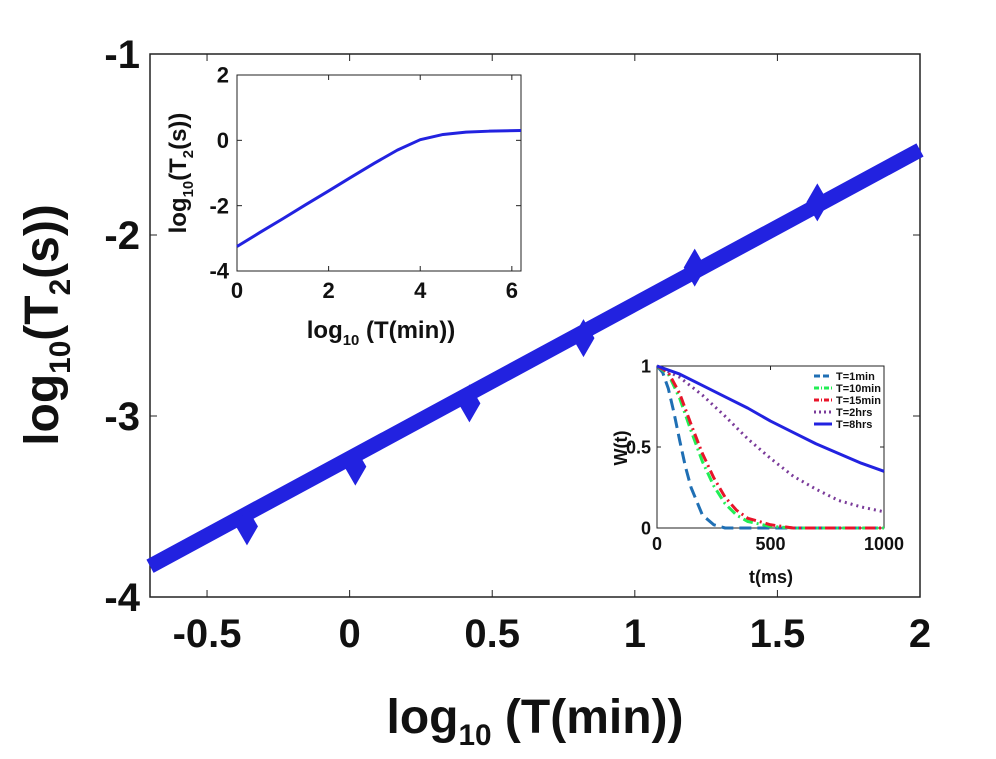 This screenshot has width=996, height=759. Describe the element at coordinates (328, 290) in the screenshot. I see `inset-top-x-tick-label: 2` at that location.